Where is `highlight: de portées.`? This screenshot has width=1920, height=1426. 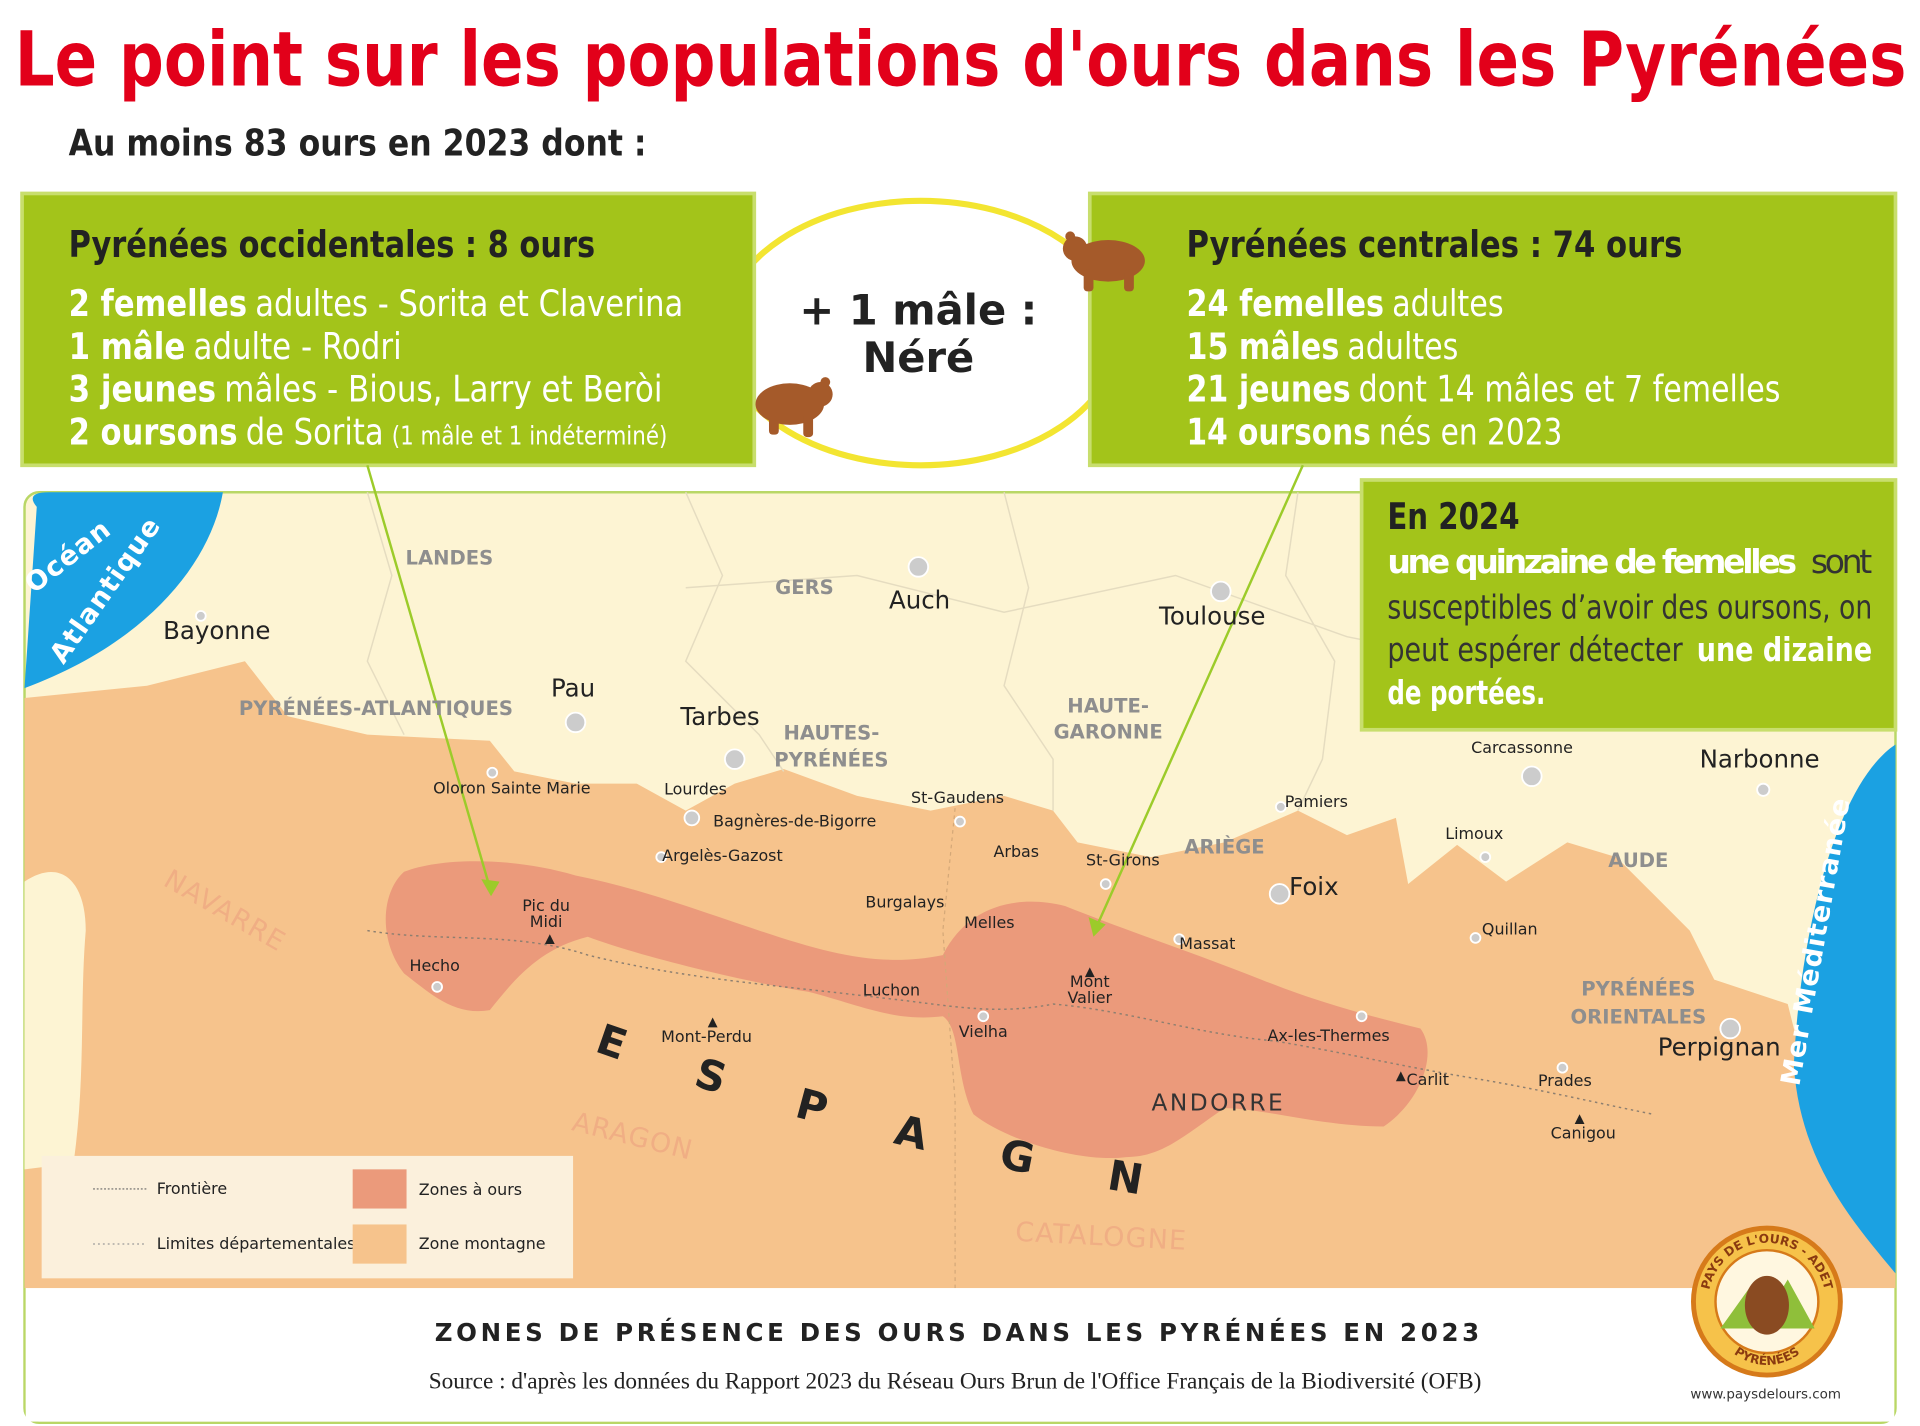
highlight: de portées. is located at coordinates (1466, 692).